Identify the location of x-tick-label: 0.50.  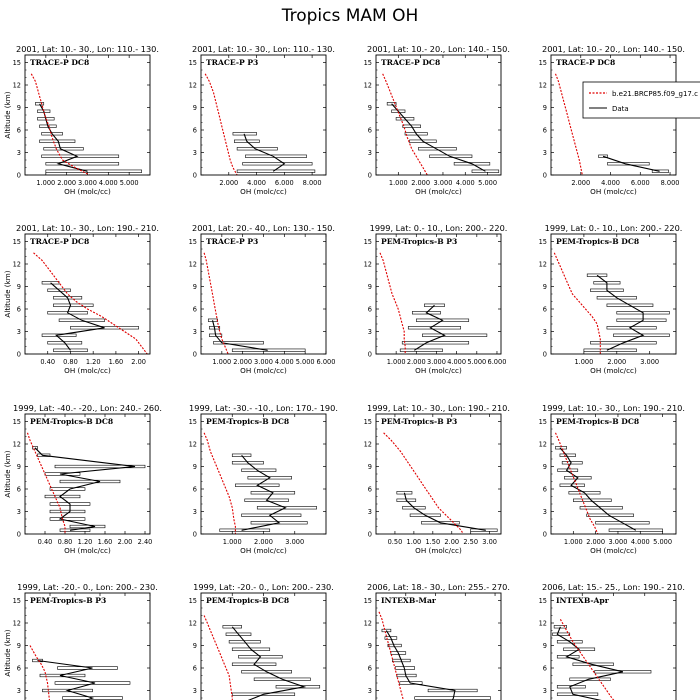
(395, 542).